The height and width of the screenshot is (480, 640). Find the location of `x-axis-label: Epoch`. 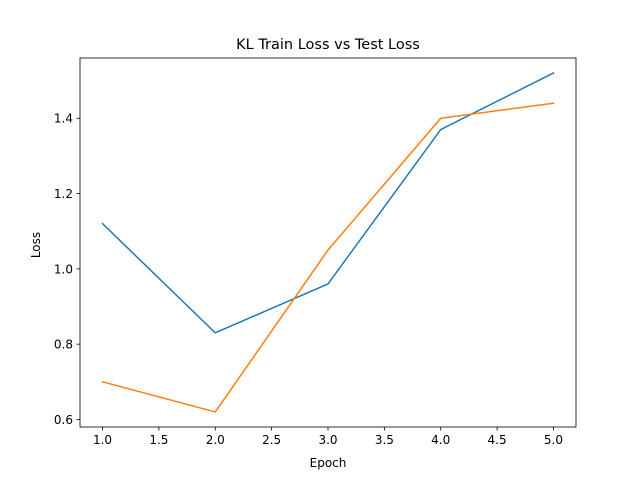

x-axis-label: Epoch is located at coordinates (328, 463).